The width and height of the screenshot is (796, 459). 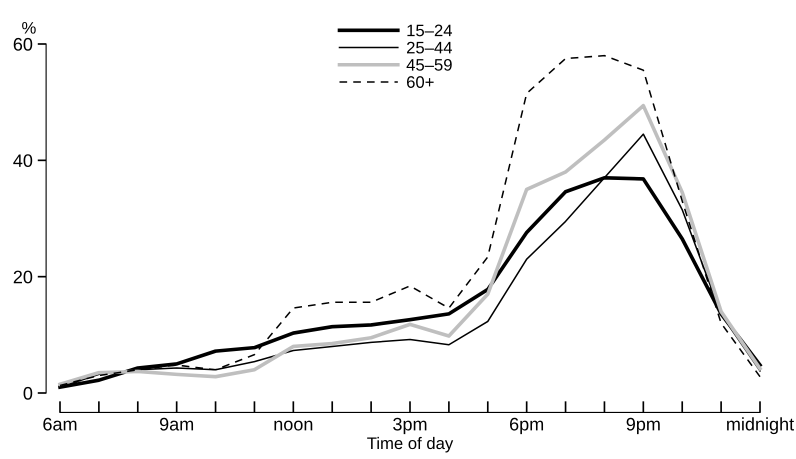 What do you see at coordinates (22, 161) in the screenshot?
I see `y-tick-label: 40` at bounding box center [22, 161].